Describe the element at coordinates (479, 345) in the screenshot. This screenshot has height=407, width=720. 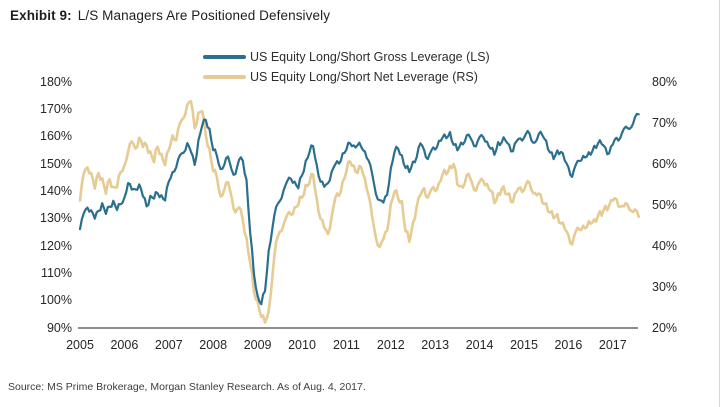
I see `x-axis-year-label: 2014` at that location.